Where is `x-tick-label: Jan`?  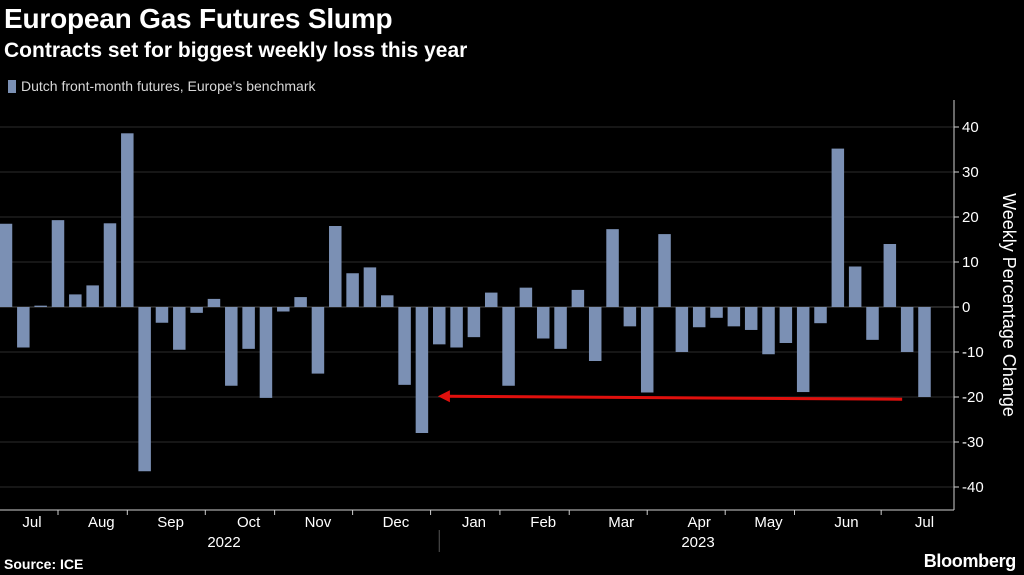 x-tick-label: Jan is located at coordinates (474, 522).